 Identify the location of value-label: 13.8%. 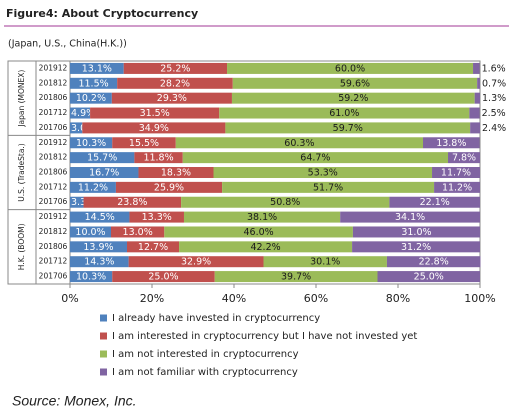
(451, 143).